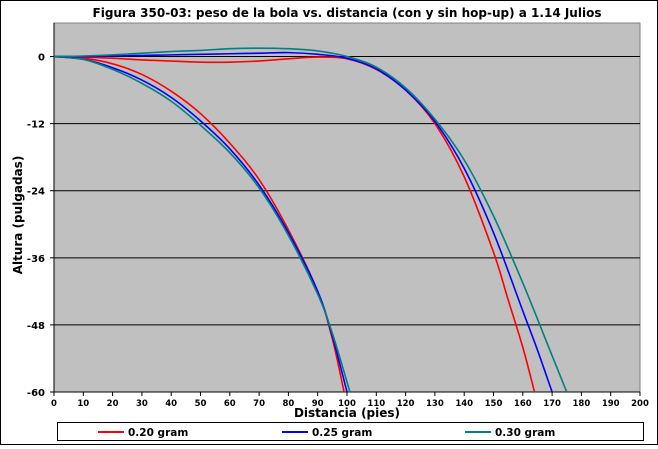  Describe the element at coordinates (142, 404) in the screenshot. I see `x-tick-label: 30` at that location.